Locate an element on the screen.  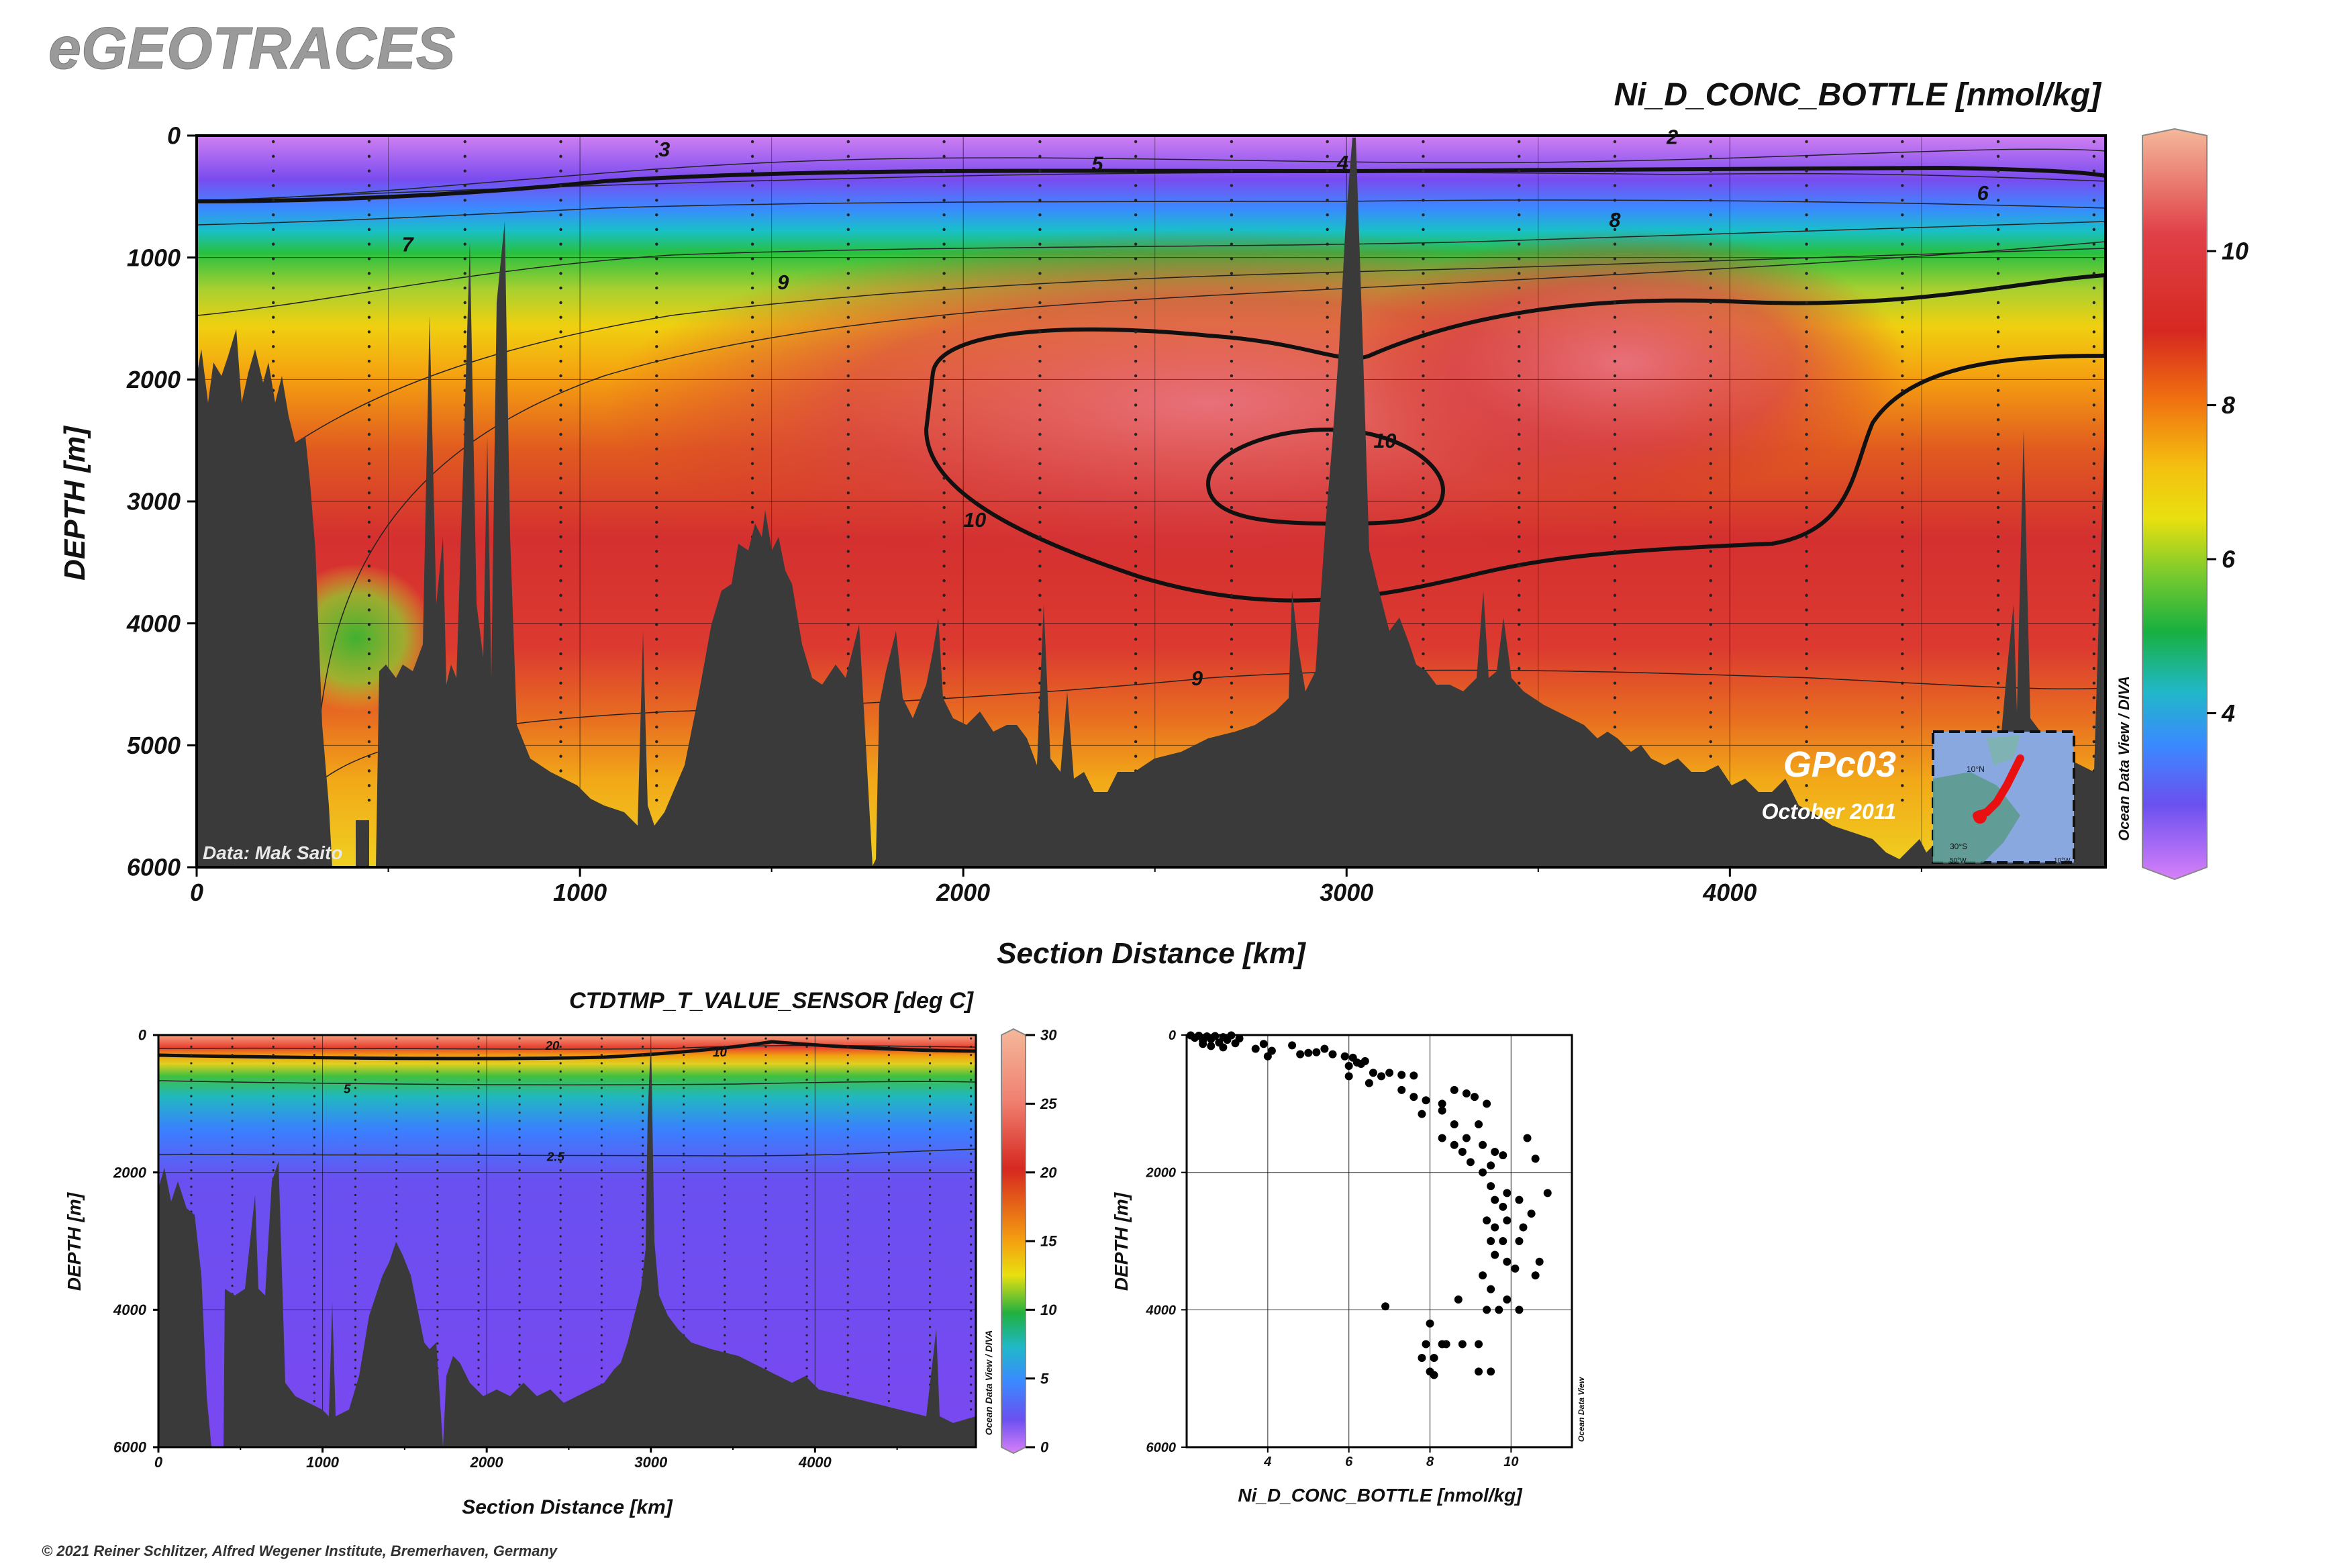
contour-label: 20 is located at coordinates (552, 1045).